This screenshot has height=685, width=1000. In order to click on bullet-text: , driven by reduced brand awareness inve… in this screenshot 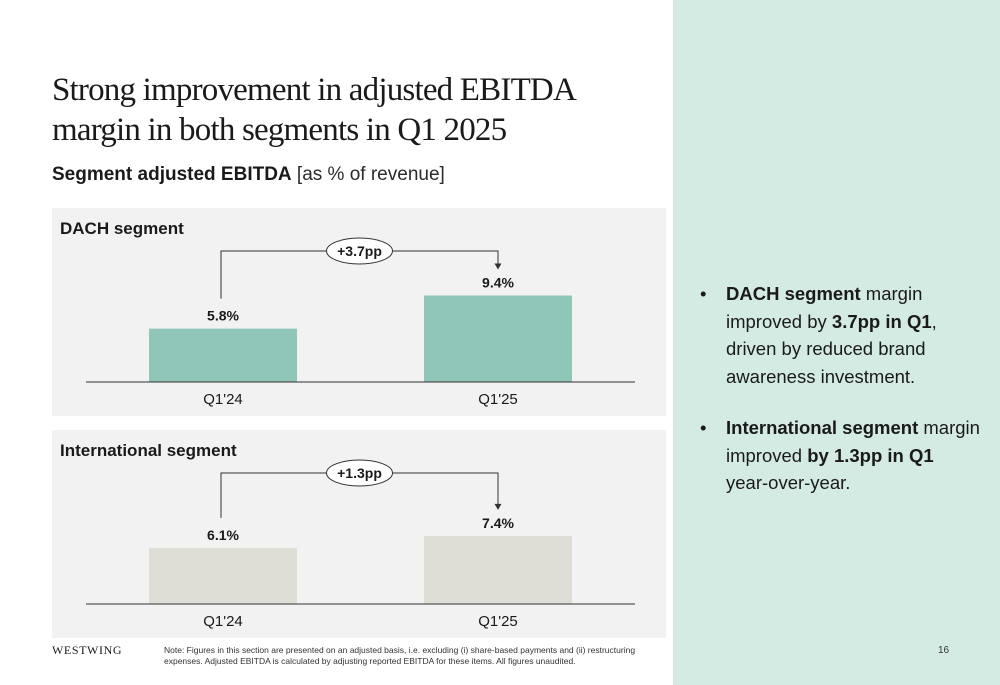, I will do `click(831, 348)`.